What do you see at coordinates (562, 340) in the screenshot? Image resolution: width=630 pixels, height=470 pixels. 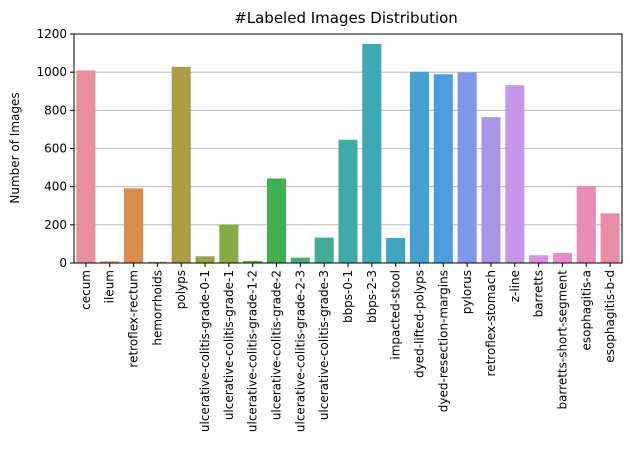 I see `x-tick-label: barretts-short-segment` at bounding box center [562, 340].